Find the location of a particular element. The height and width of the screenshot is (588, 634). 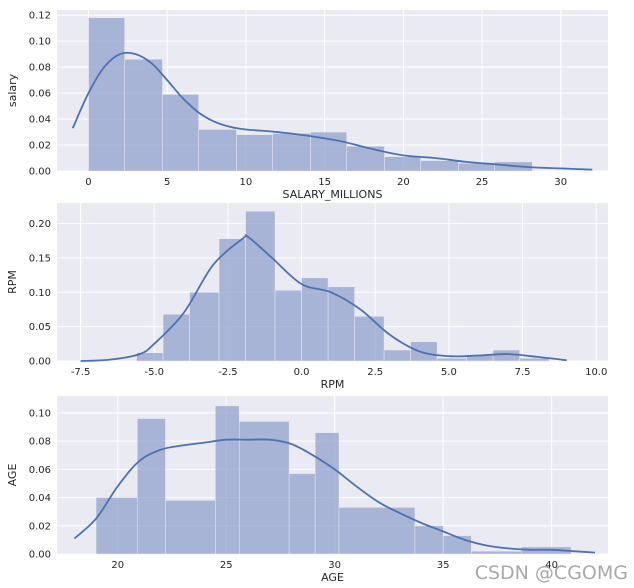

watermark-text: CSDN @CGOMG is located at coordinates (551, 573).